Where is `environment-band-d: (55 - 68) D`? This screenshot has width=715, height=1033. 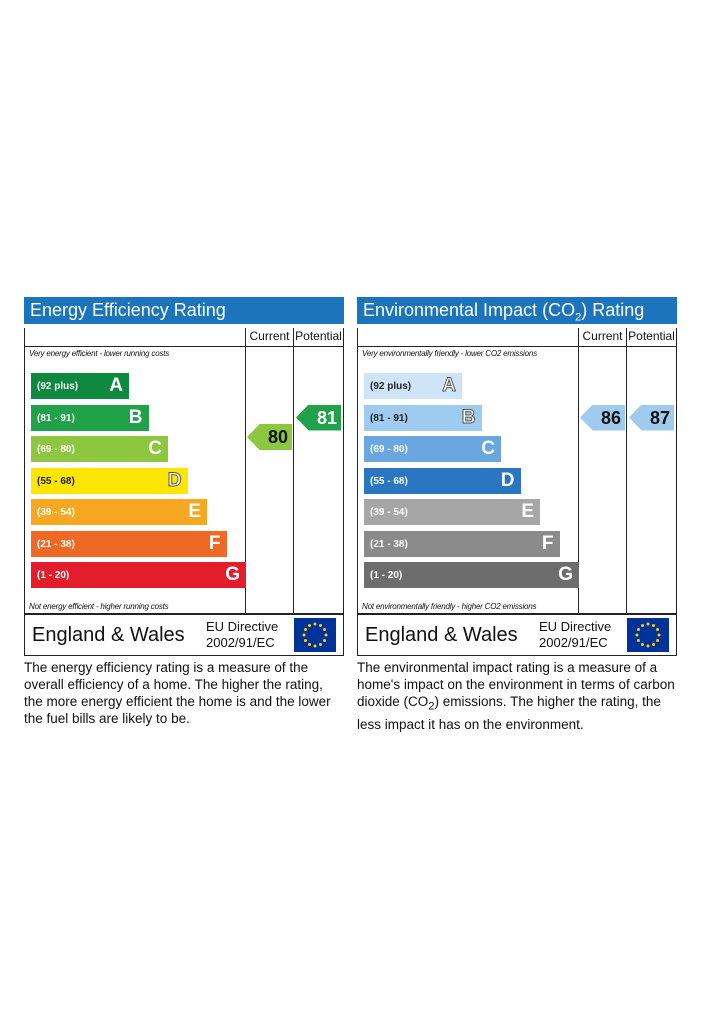 environment-band-d: (55 - 68) D is located at coordinates (442, 480).